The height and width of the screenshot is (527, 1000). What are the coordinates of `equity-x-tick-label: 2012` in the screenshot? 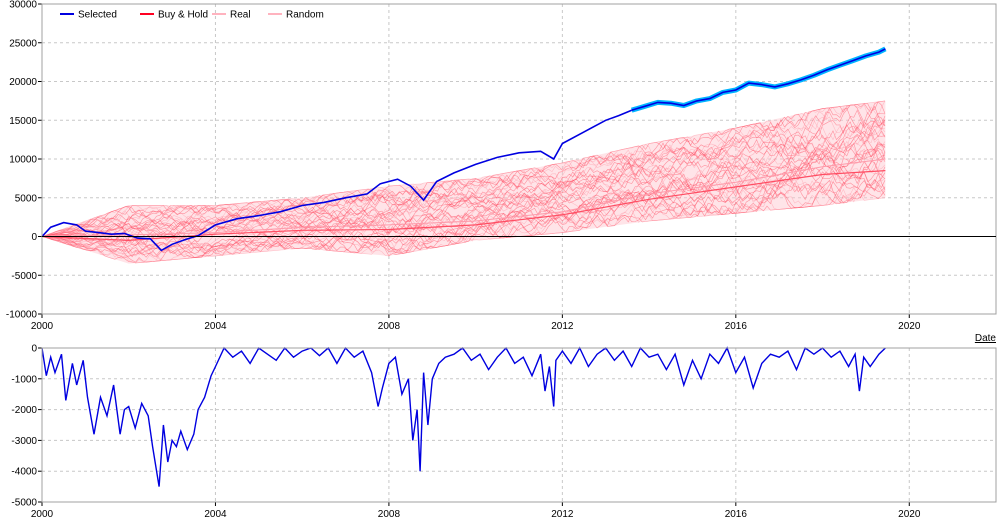 It's located at (562, 326).